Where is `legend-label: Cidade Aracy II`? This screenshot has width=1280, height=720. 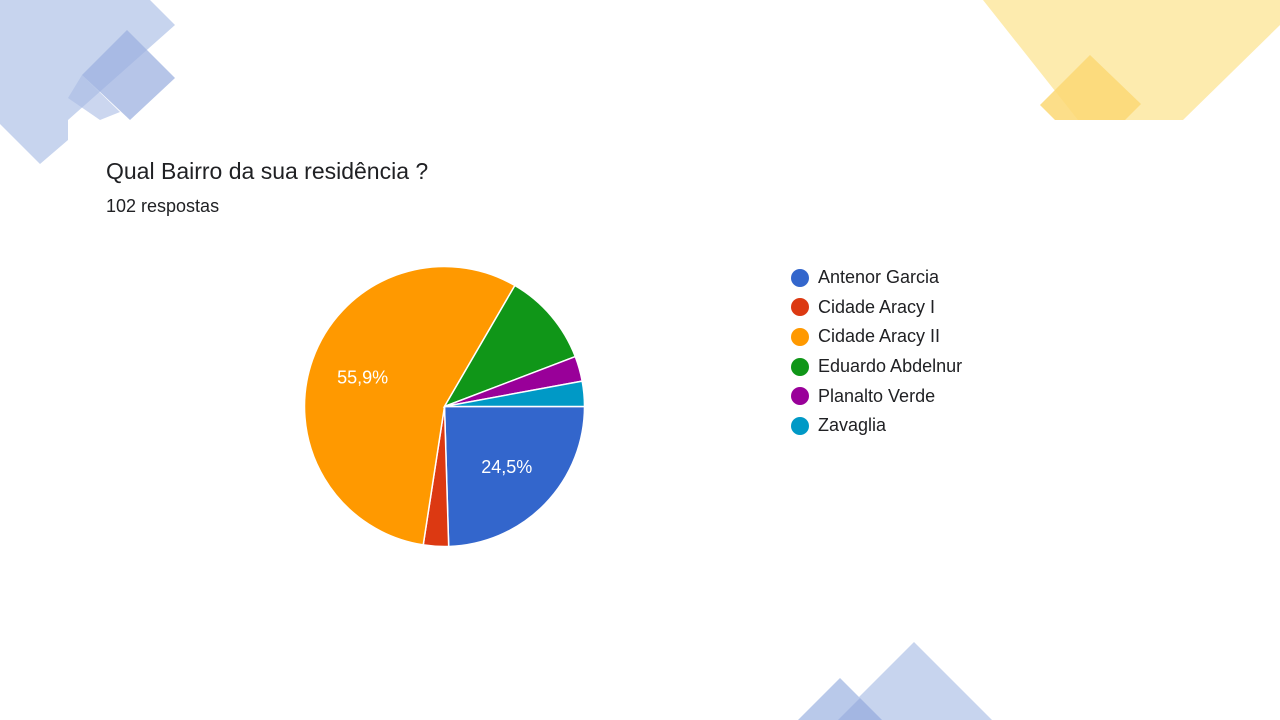
legend-label: Cidade Aracy II is located at coordinates (879, 336).